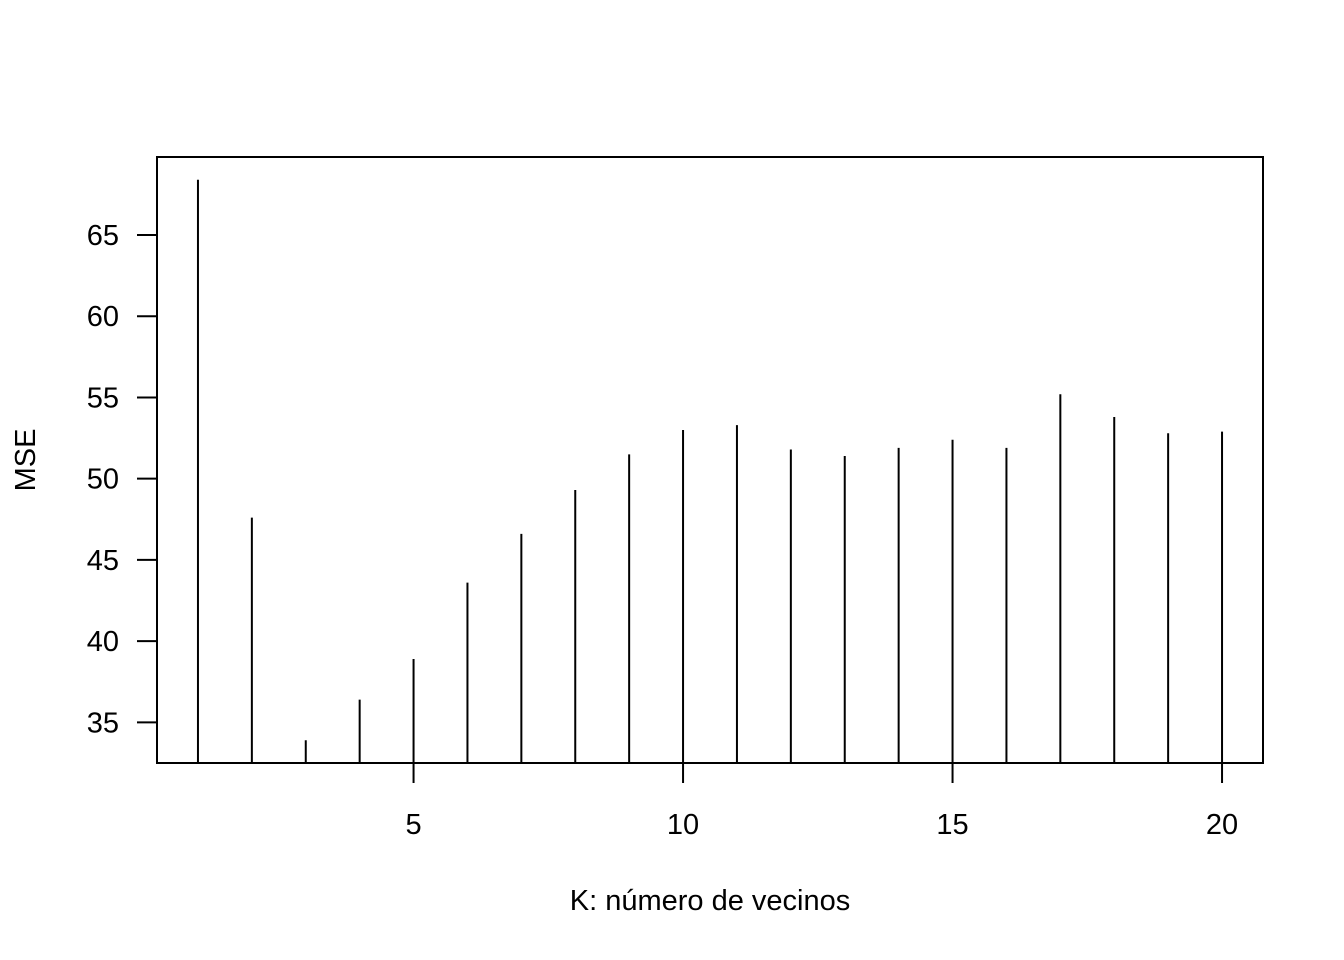 The image size is (1344, 960). I want to click on x-tick-label-10: 10, so click(683, 825).